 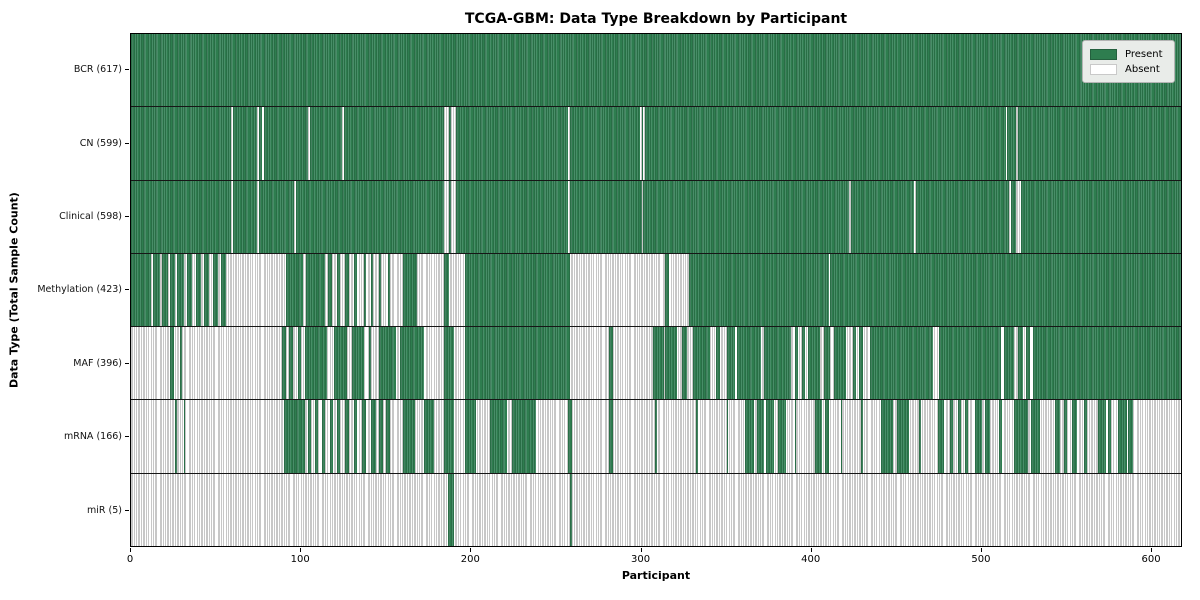 What do you see at coordinates (981, 559) in the screenshot?
I see `x-tick-label: 500` at bounding box center [981, 559].